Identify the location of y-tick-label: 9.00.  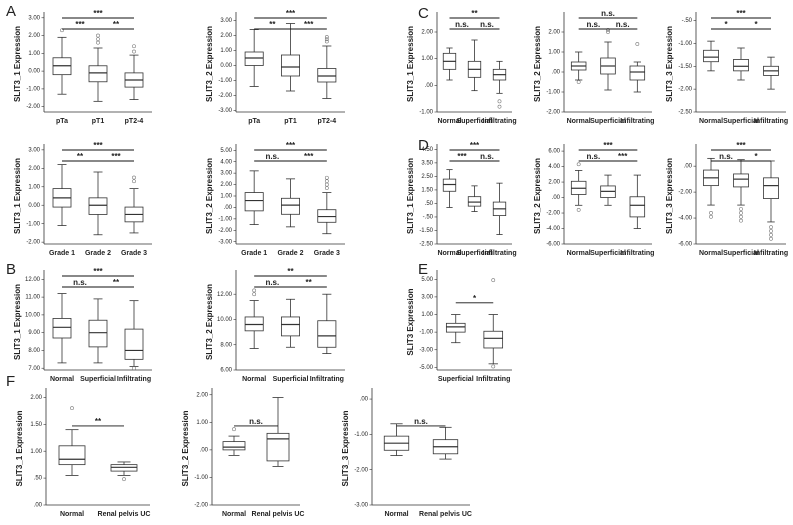
(34, 333).